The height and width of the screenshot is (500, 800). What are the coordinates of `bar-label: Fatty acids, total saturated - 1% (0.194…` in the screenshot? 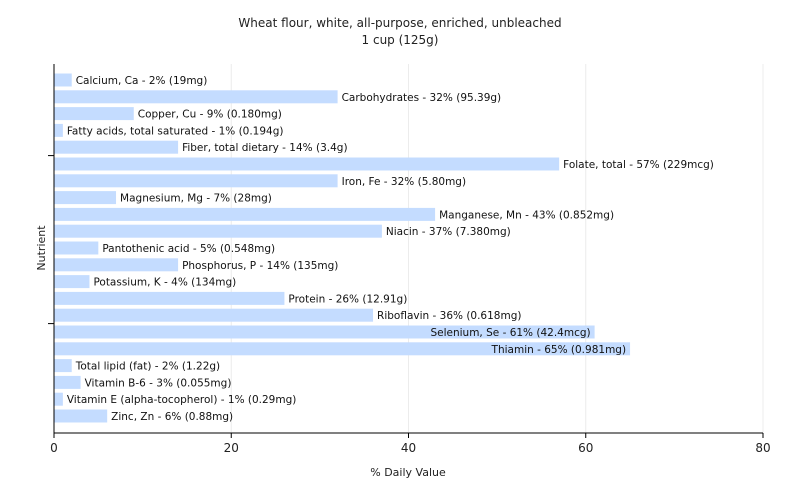 It's located at (175, 131).